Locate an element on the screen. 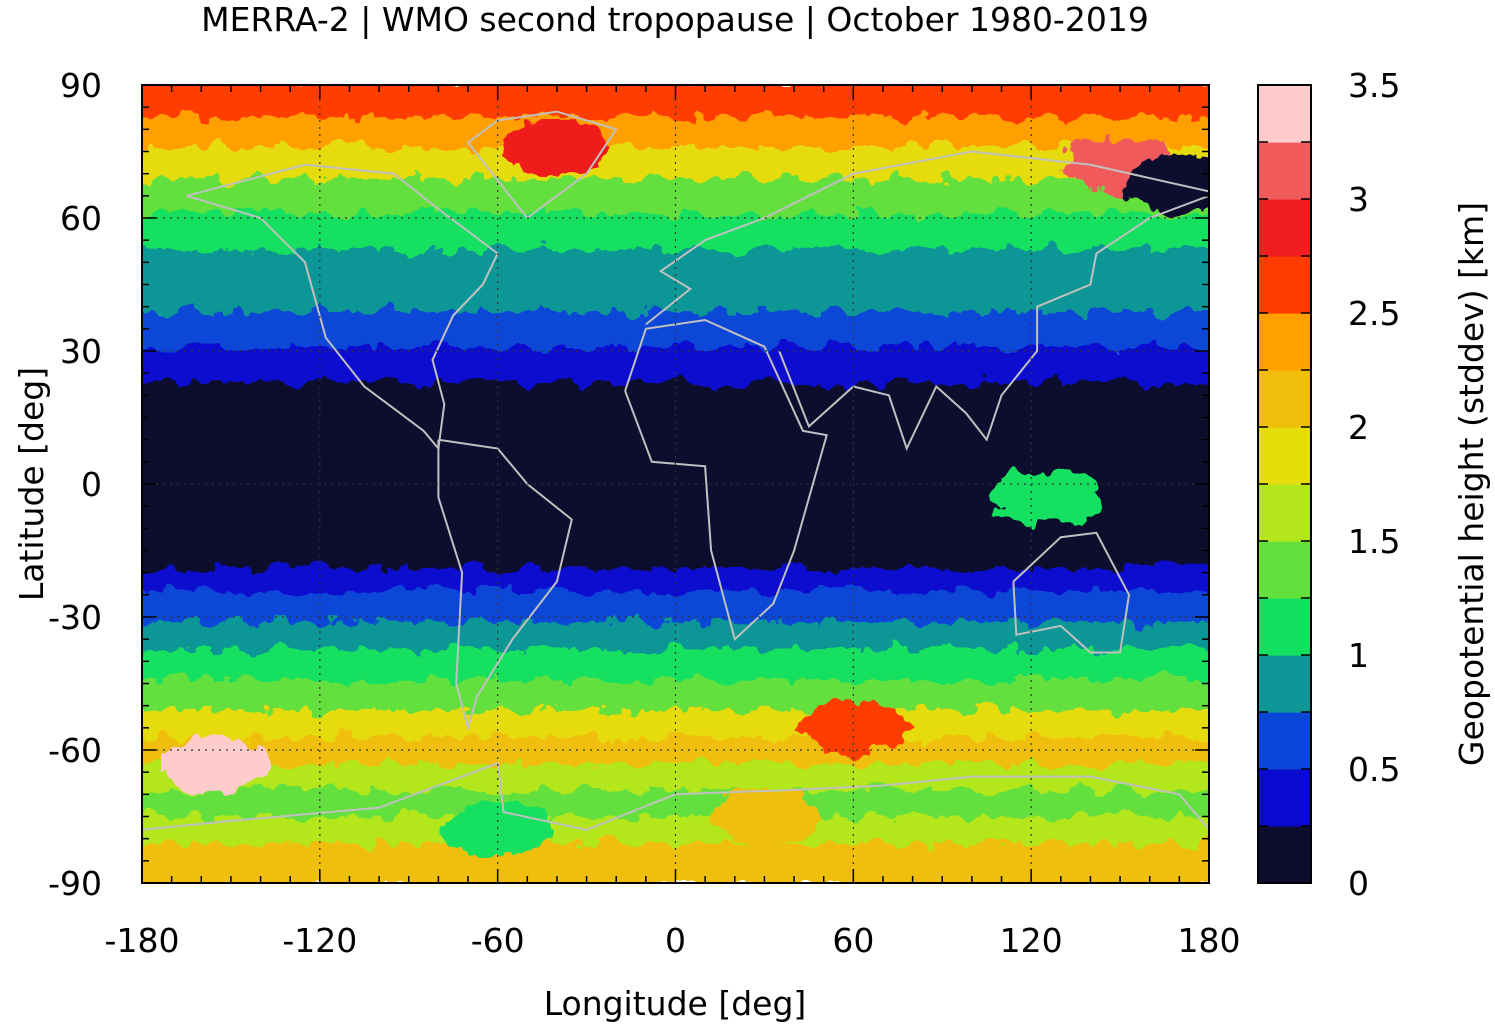 This screenshot has width=1495, height=1029. colorbar-tick-label: 3.5 is located at coordinates (1374, 85).